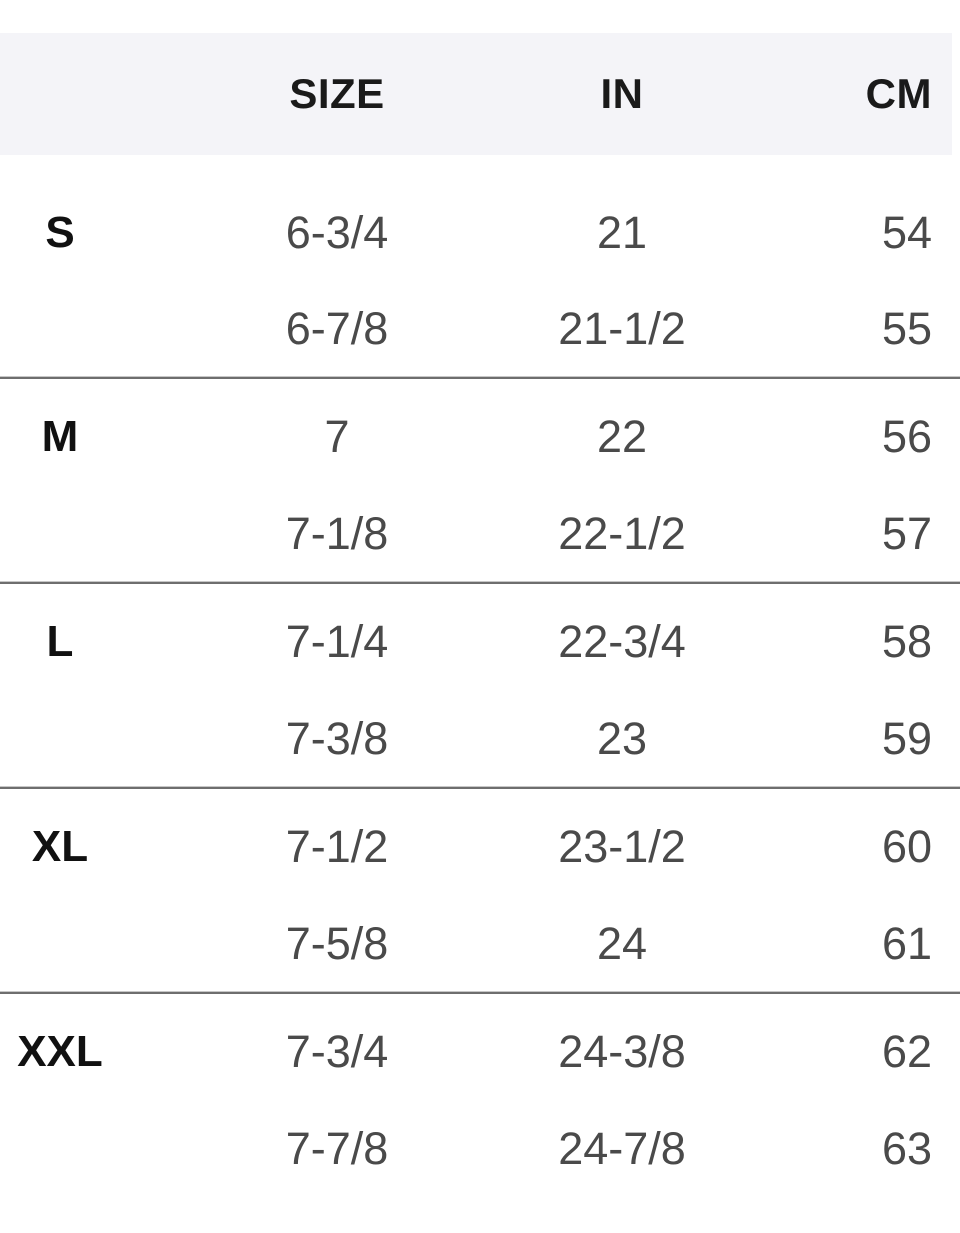 This screenshot has height=1233, width=960. Describe the element at coordinates (337, 1148) in the screenshot. I see `size-value-cell: 7-7/8` at that location.